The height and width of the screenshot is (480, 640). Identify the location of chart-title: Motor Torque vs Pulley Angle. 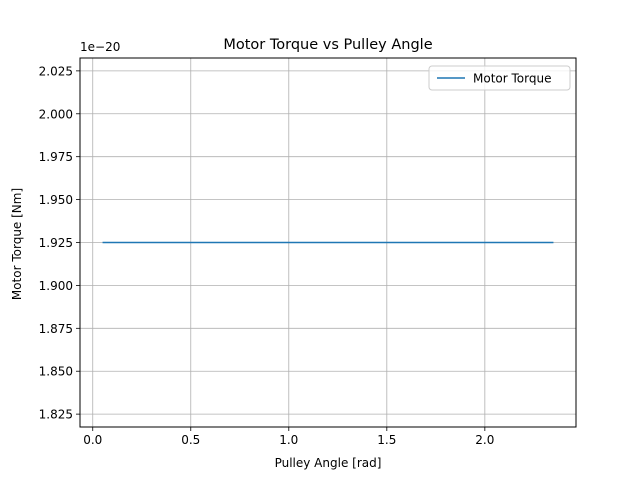
(327, 45).